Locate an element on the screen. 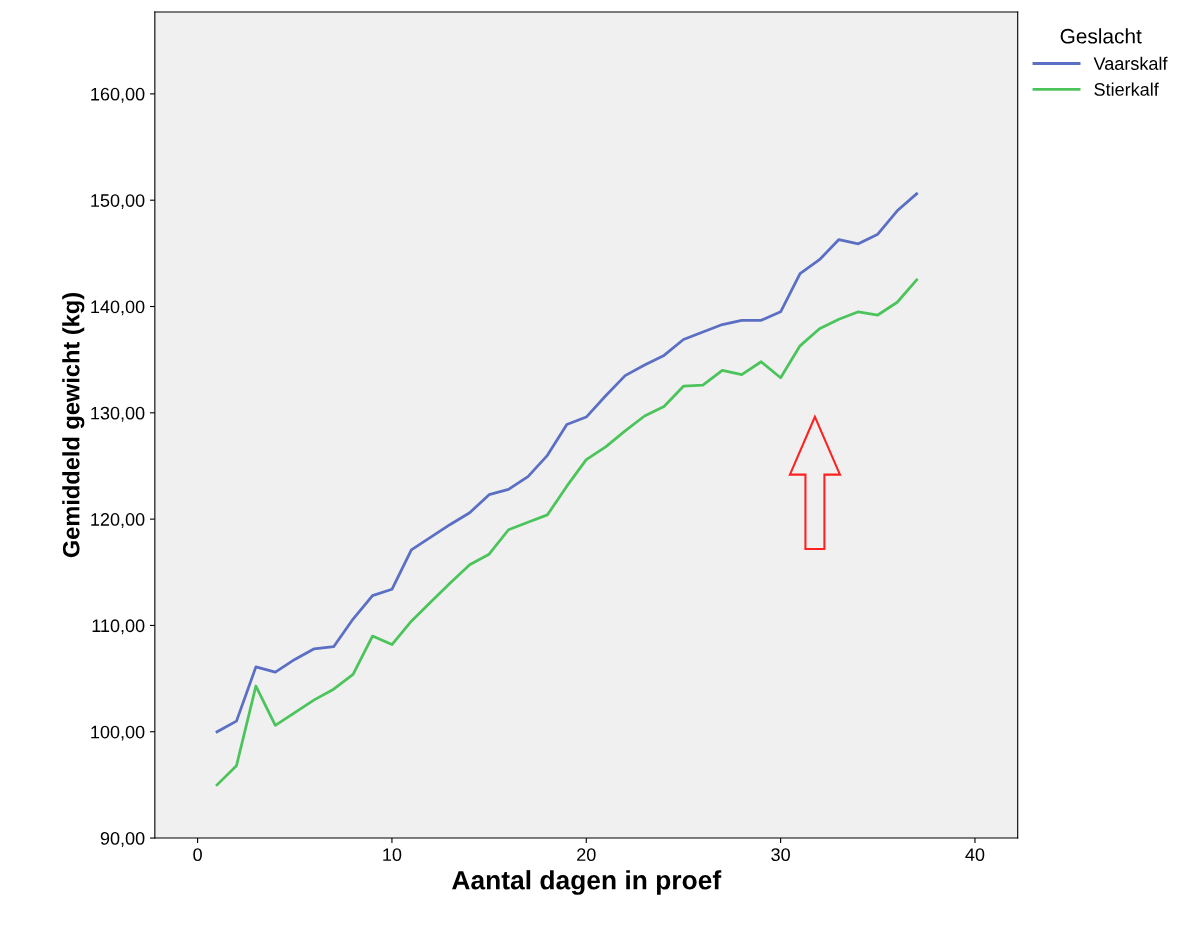 The width and height of the screenshot is (1182, 925). legend-title: Geslacht is located at coordinates (1101, 36).